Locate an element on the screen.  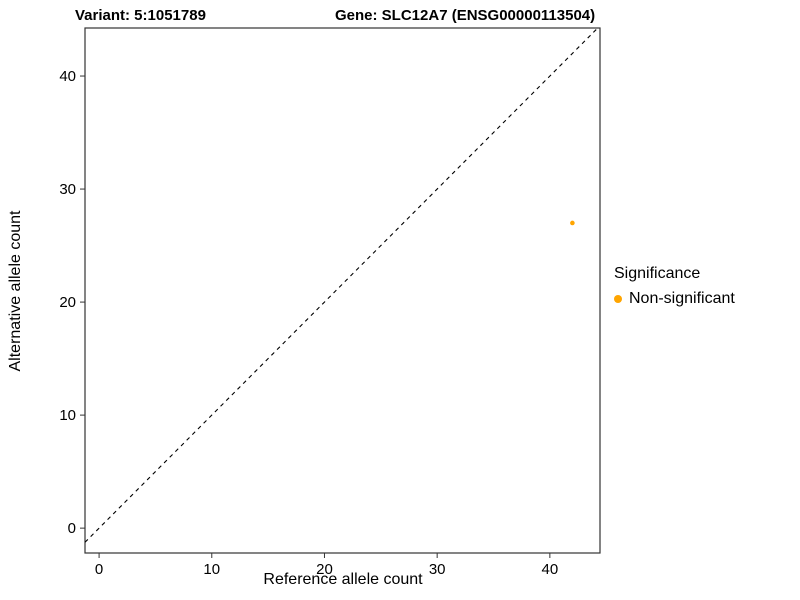
legend-entry: Non-significant is located at coordinates (674, 299).